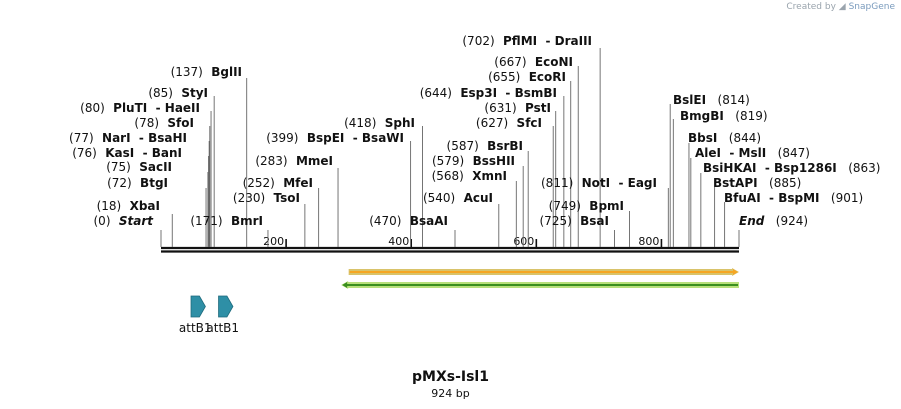 The image size is (901, 409). I want to click on site-text-sfci: (627) SfcI, so click(509, 123).